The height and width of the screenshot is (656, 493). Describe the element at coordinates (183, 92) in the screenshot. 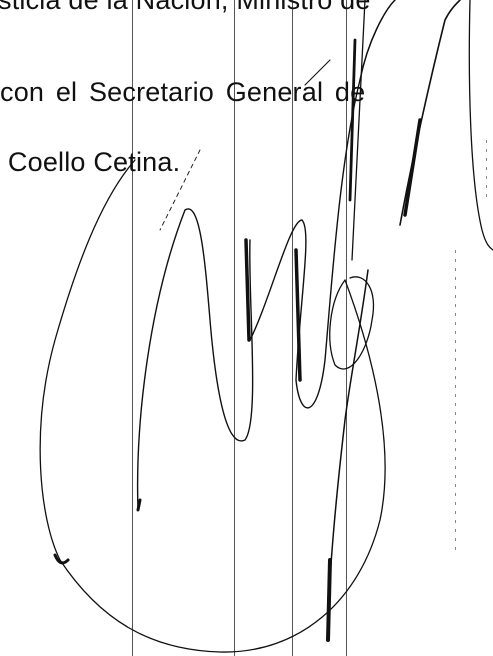

I see `document-text-line-2: con el Secretario General de` at that location.